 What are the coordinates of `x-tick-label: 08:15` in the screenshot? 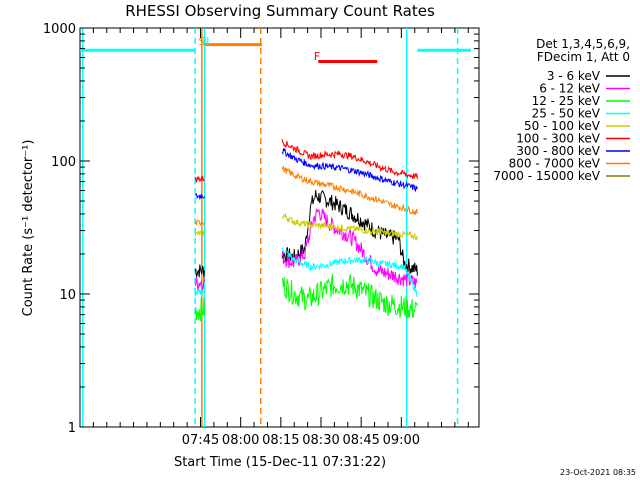 It's located at (280, 440).